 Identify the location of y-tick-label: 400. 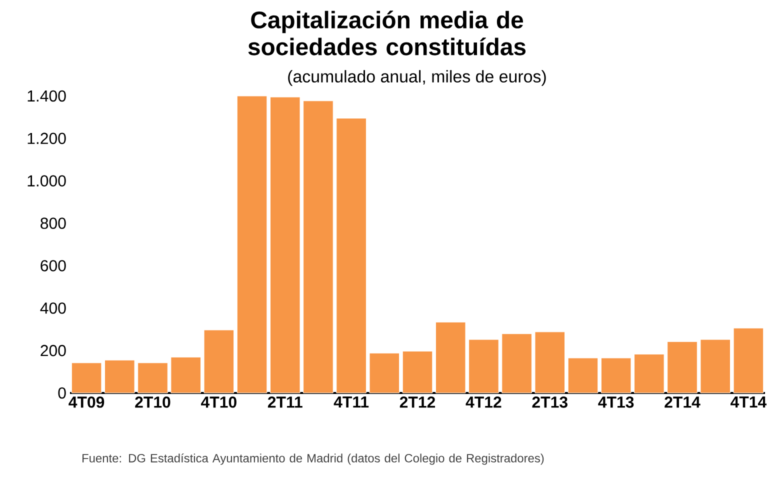
(53, 308).